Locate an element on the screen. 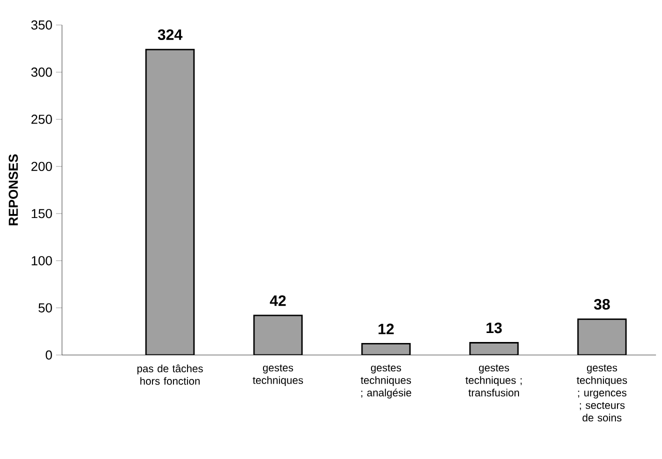  data-label: 38 is located at coordinates (602, 304).